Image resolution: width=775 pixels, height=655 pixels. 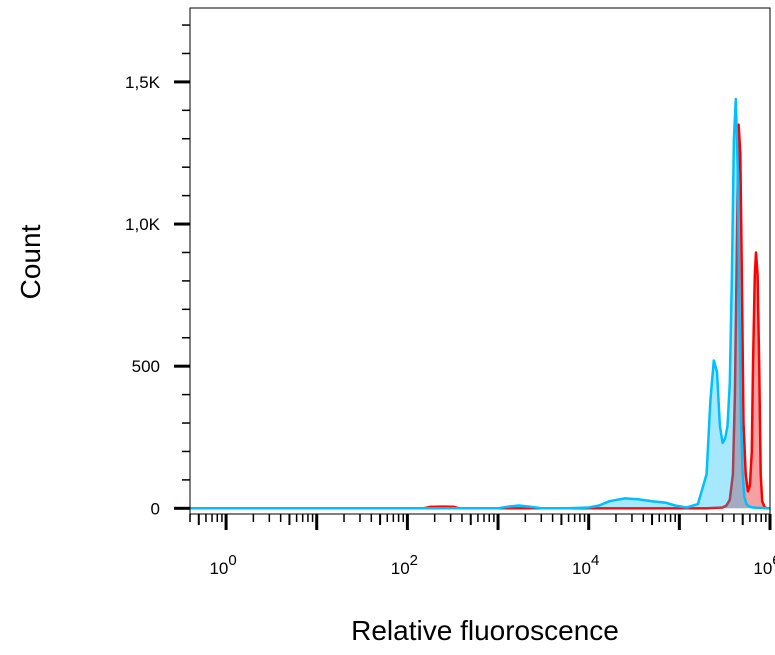 I want to click on y-tick-label: 0, so click(x=155, y=508).